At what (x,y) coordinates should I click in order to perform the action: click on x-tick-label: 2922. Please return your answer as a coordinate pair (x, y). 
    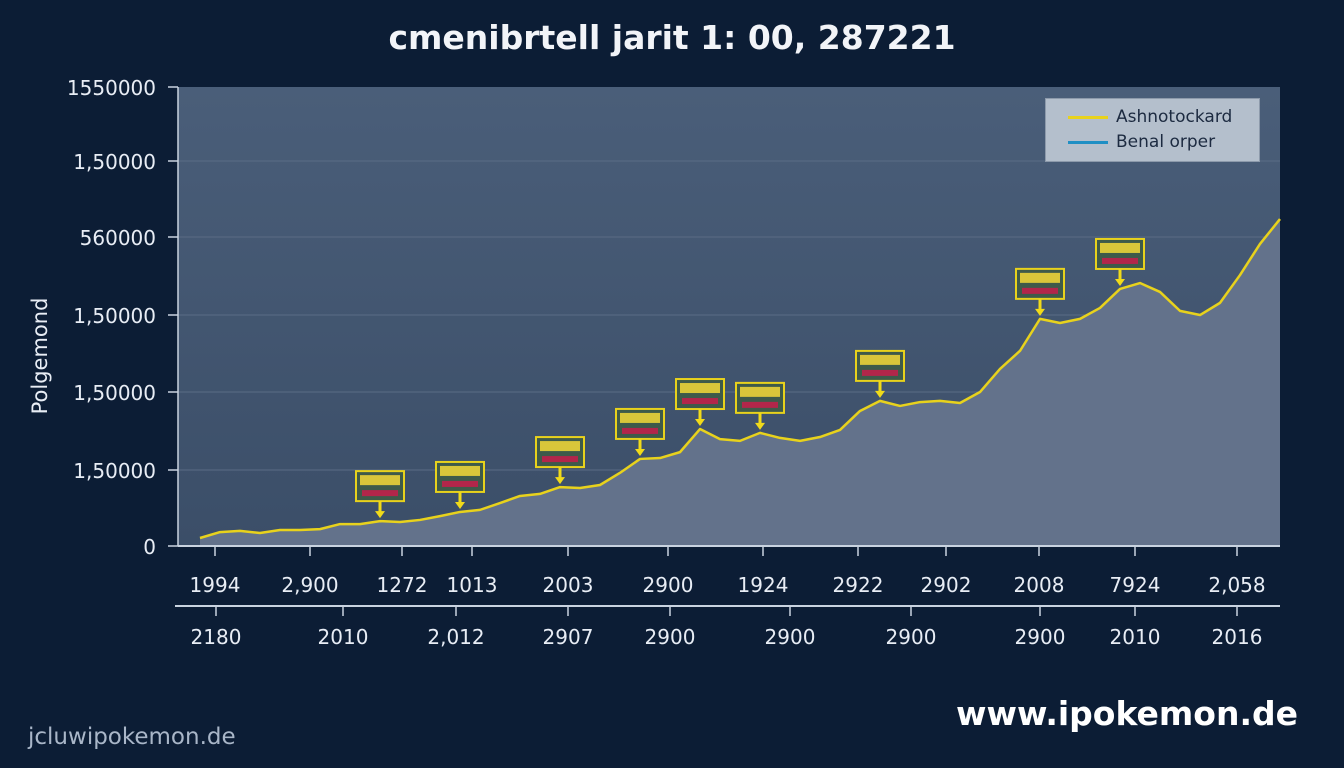
    Looking at the image, I should click on (858, 585).